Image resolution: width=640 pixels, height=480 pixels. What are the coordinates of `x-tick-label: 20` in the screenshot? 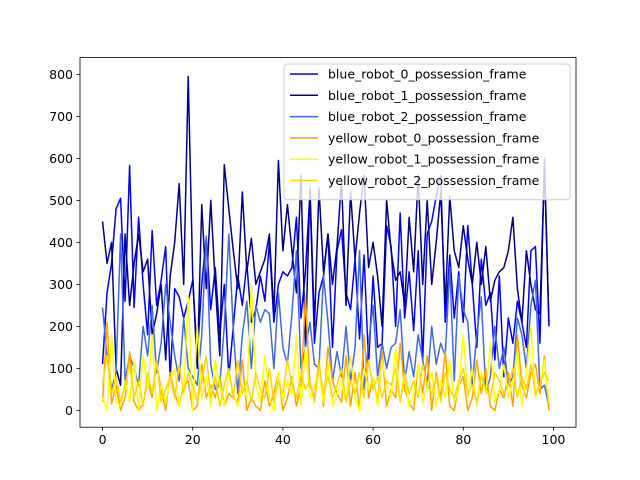 It's located at (193, 439).